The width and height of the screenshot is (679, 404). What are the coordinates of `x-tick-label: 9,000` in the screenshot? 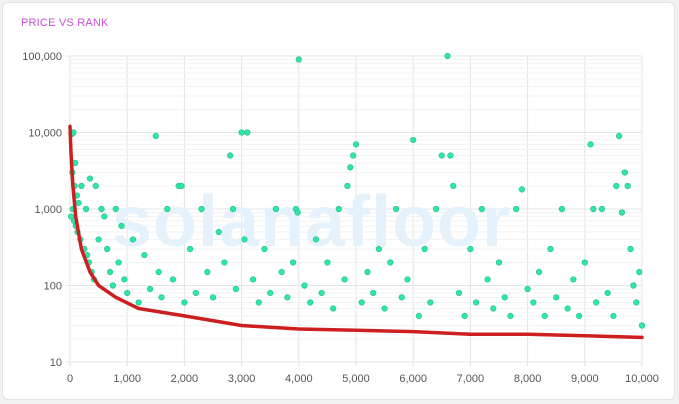 It's located at (585, 379).